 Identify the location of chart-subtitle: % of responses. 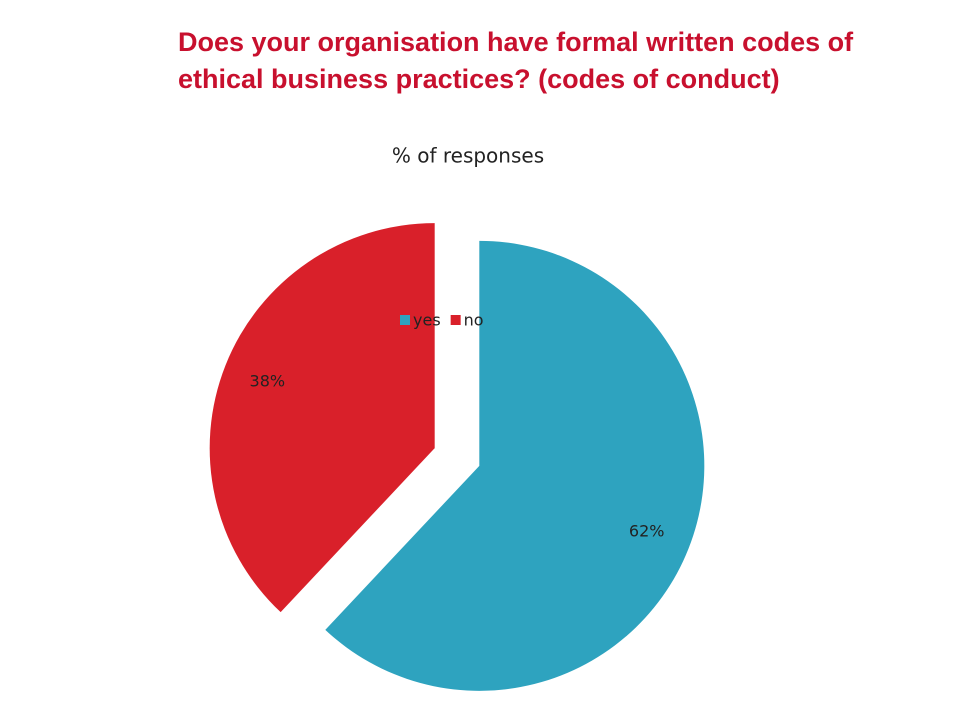
(468, 156).